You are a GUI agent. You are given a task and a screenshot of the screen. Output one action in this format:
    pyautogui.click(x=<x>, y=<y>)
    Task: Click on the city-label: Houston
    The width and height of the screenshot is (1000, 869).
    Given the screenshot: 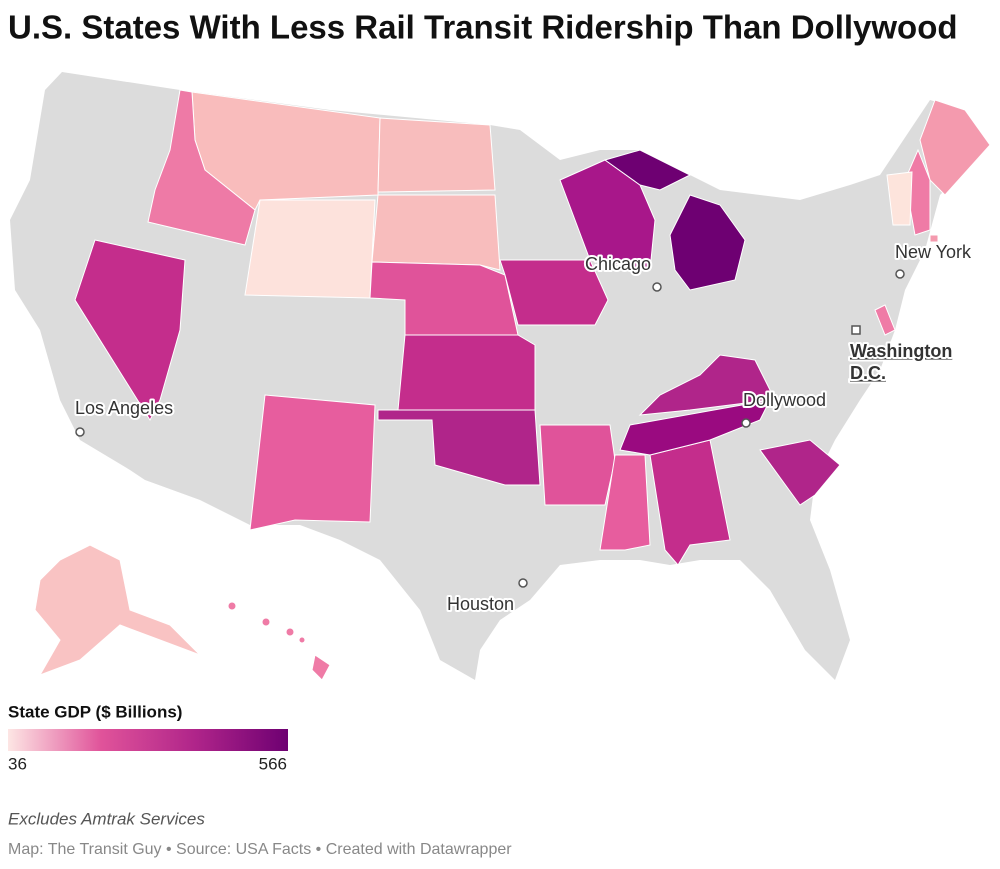 What is the action you would take?
    pyautogui.click(x=480, y=604)
    